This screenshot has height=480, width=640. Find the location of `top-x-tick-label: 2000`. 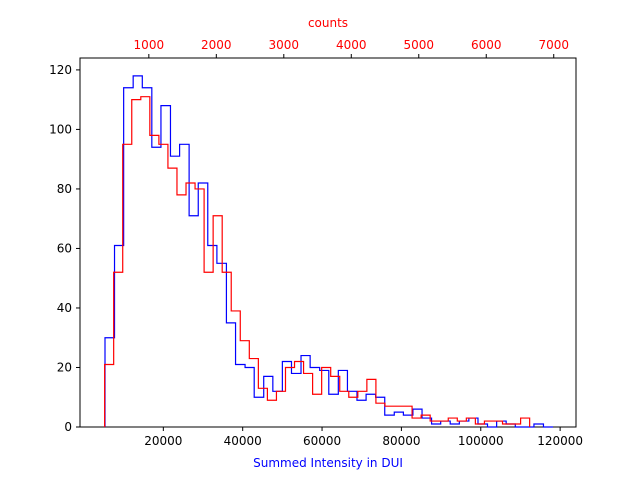

top-x-tick-label: 2000 is located at coordinates (216, 45).